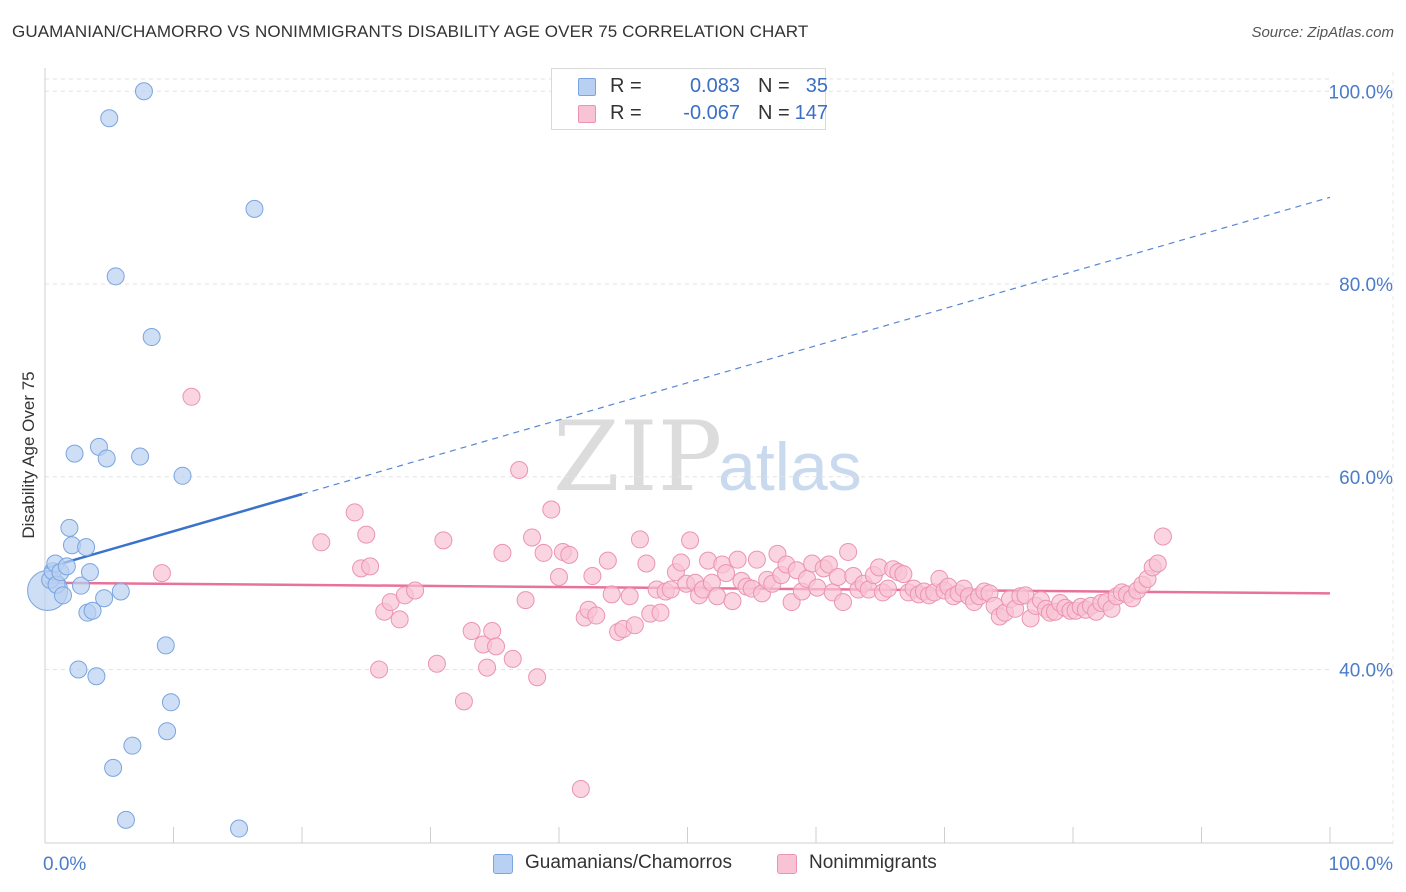 This screenshot has width=1406, height=892. What do you see at coordinates (714, 86) in the screenshot?
I see `r-value: 0.083` at bounding box center [714, 86].